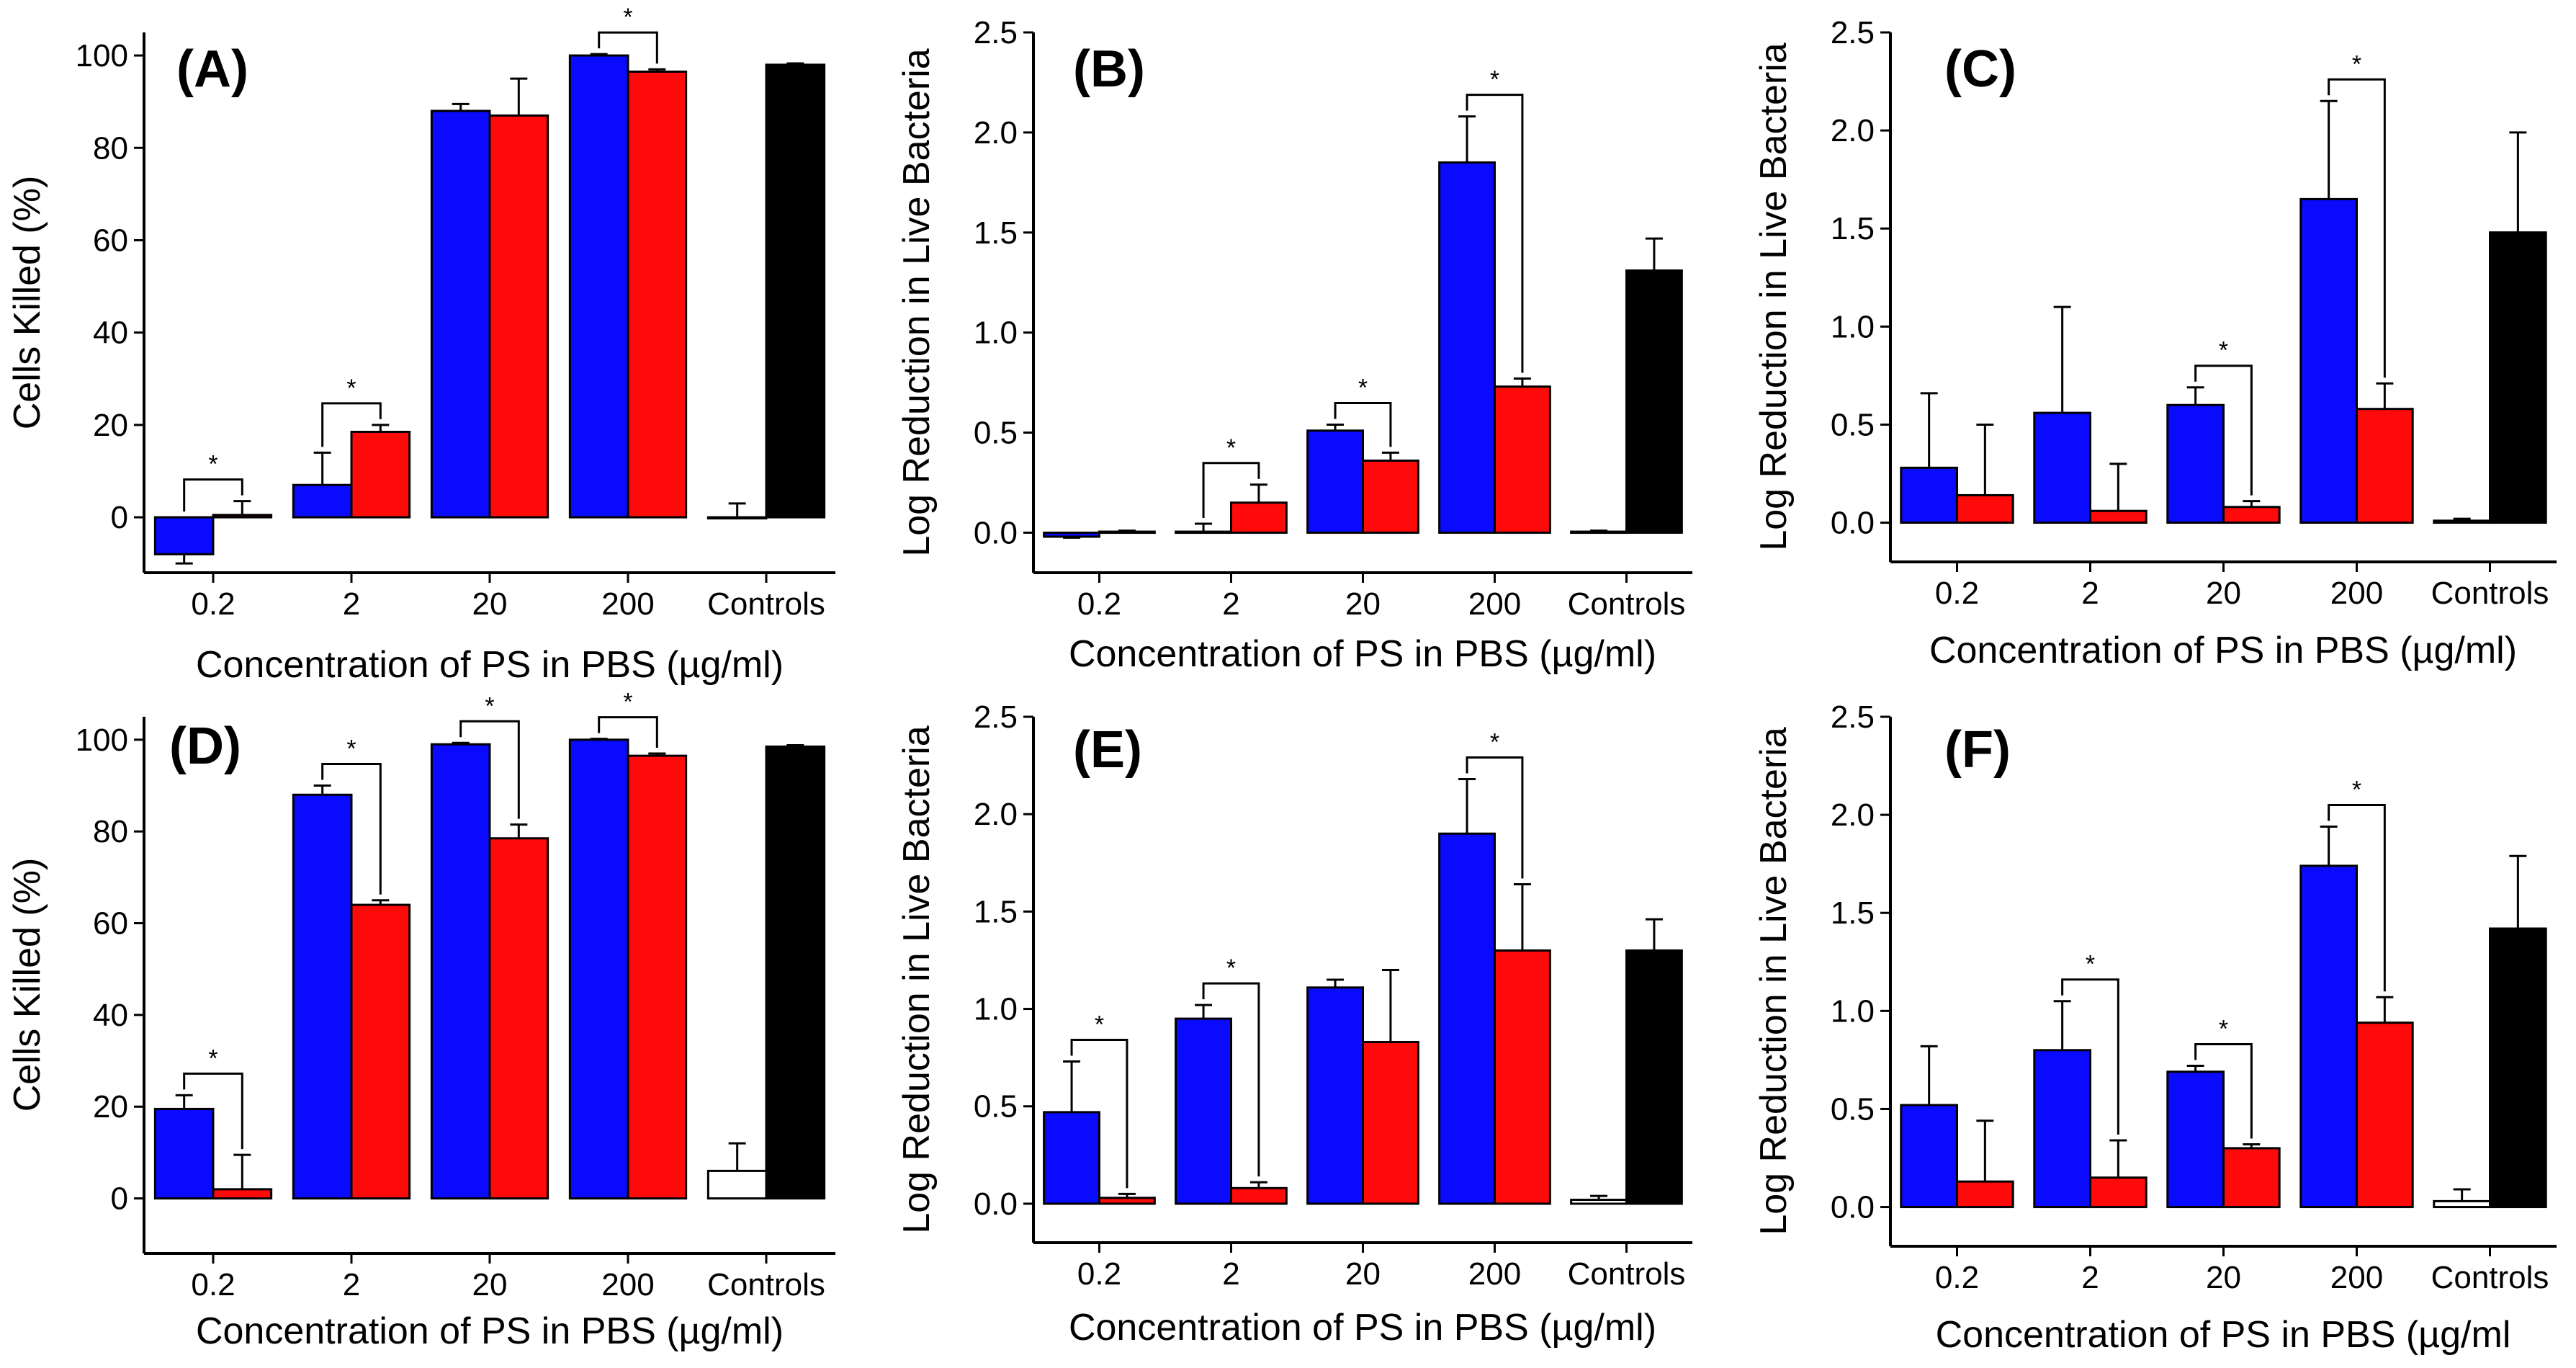 This screenshot has width=2576, height=1368. Describe the element at coordinates (110, 148) in the screenshot. I see `y-tick-label: 80` at that location.